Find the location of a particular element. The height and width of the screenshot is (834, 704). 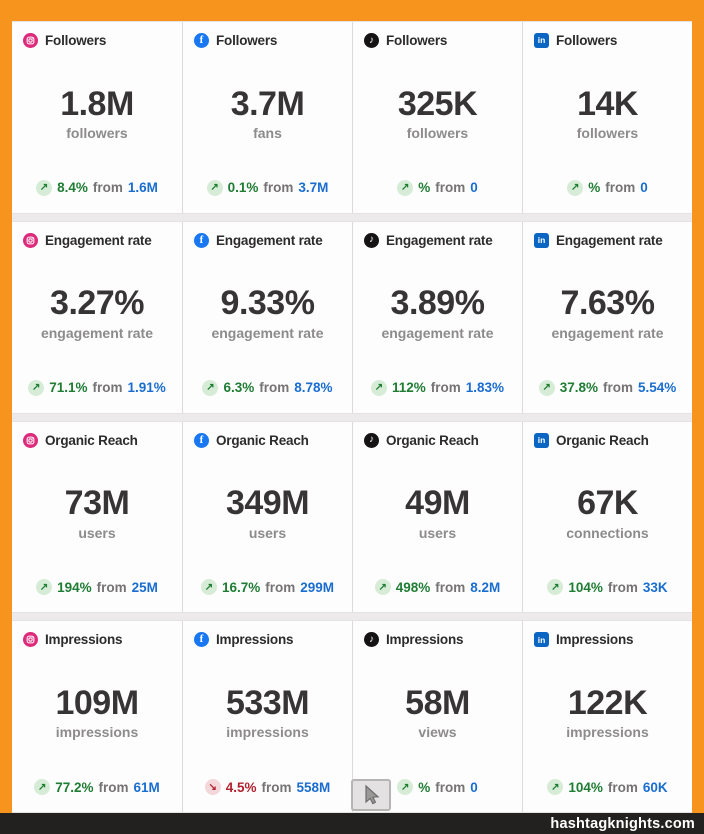

card-header: Impressions is located at coordinates (67, 634).